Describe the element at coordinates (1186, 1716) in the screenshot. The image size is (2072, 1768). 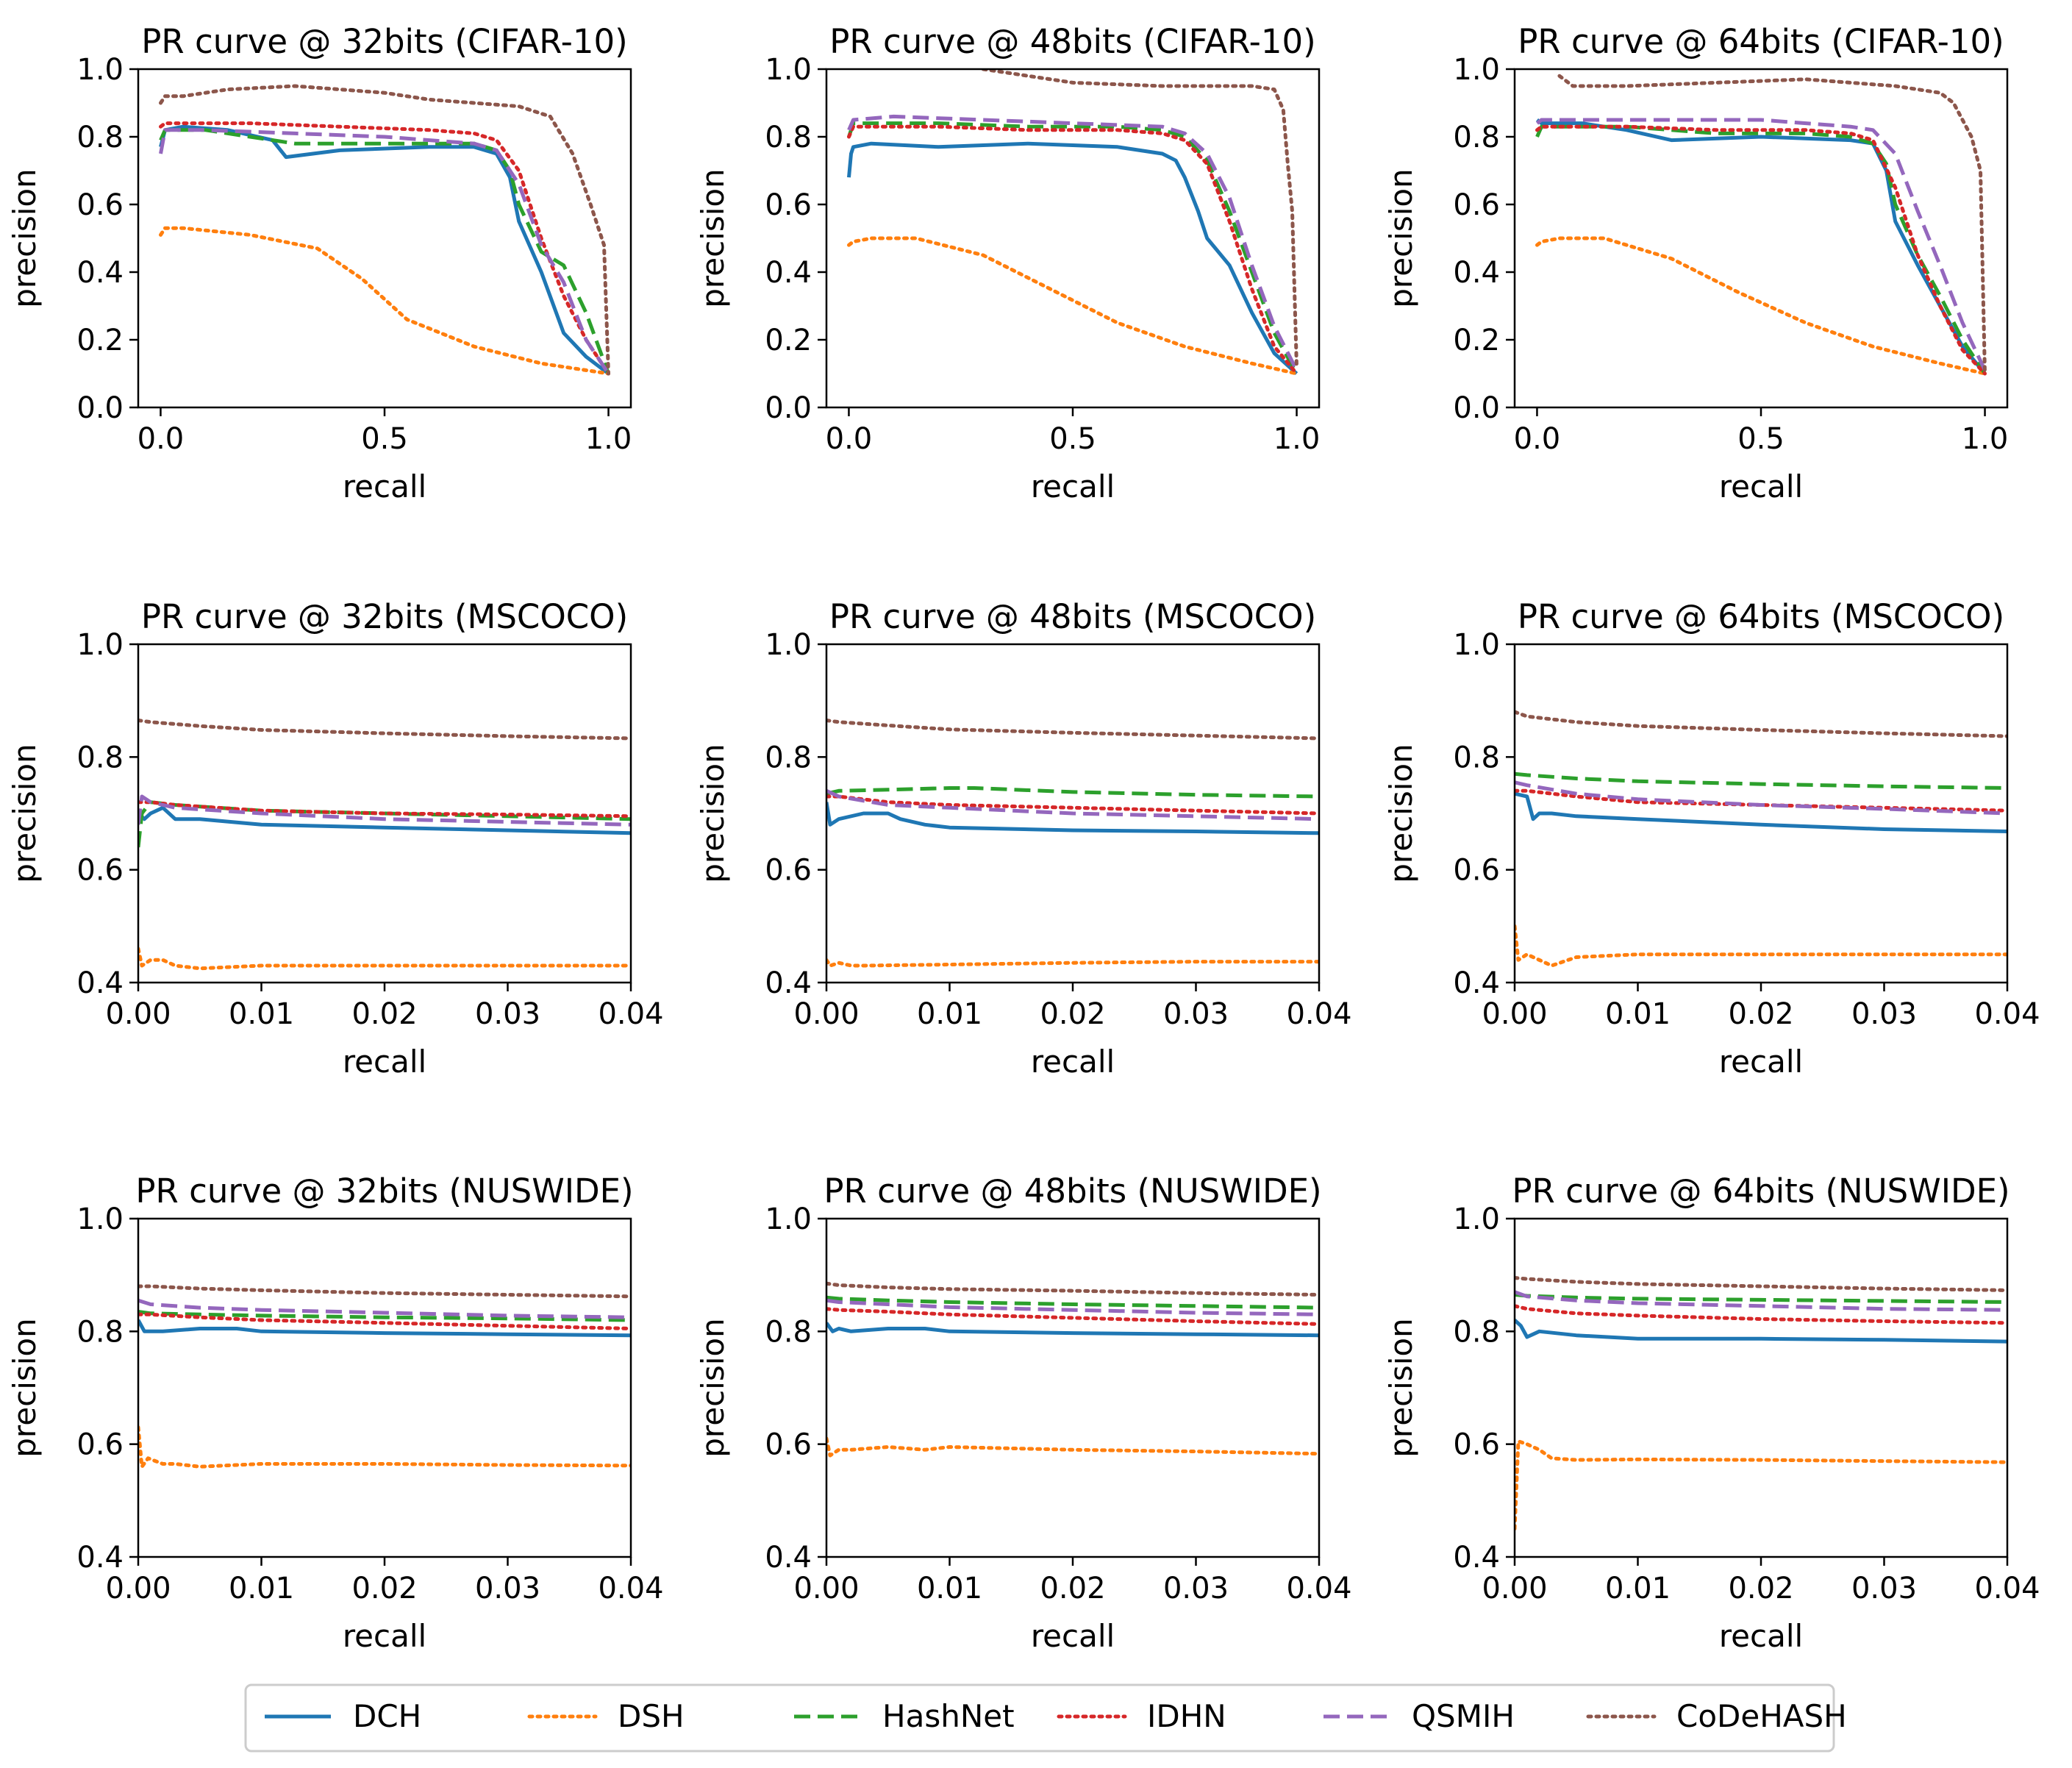
I see `legend-label-idhn: IDHN` at that location.